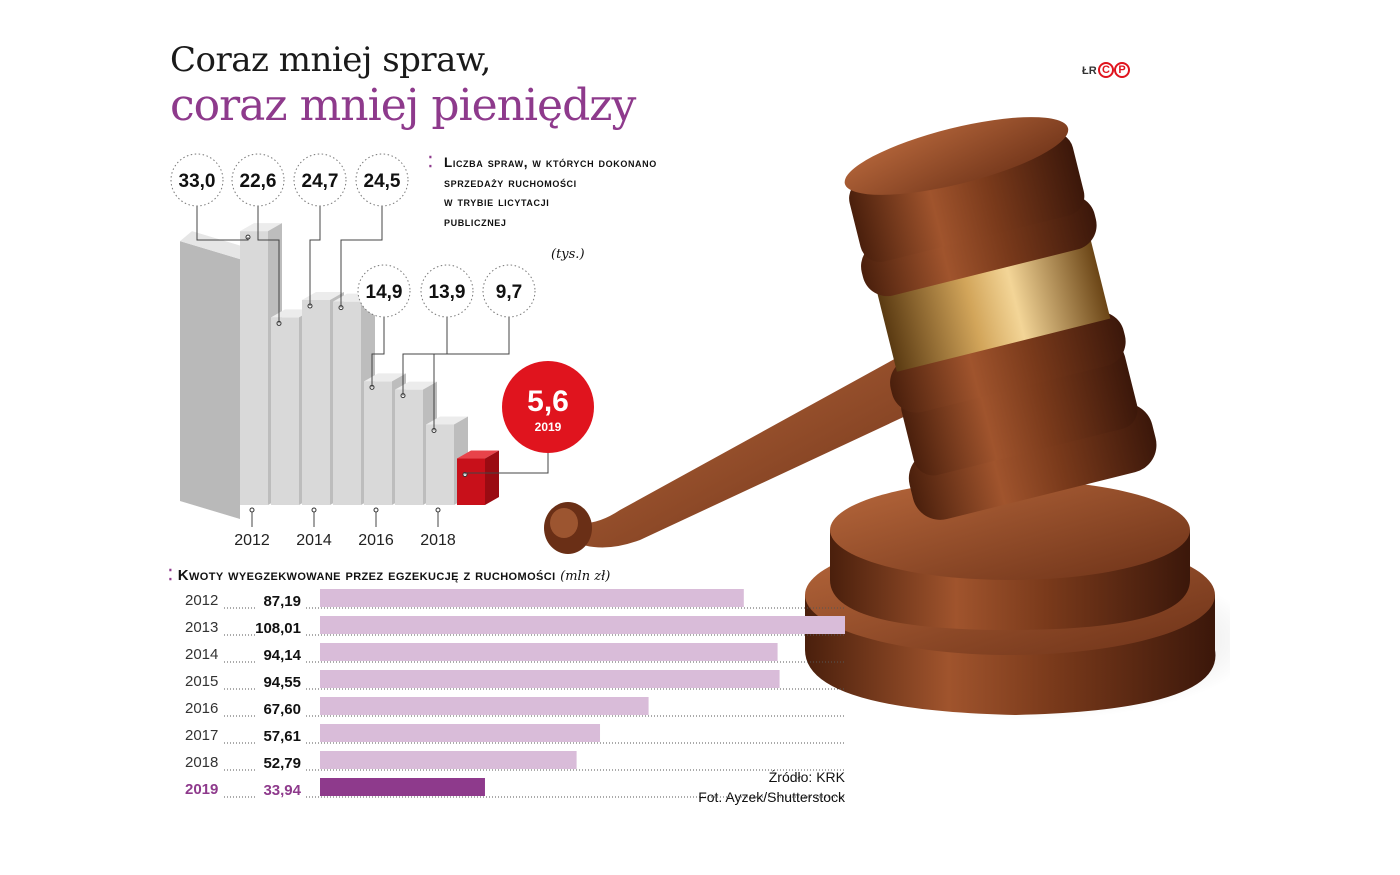 This screenshot has width=1400, height=875. I want to click on value-label-2018: 9,7, so click(509, 292).